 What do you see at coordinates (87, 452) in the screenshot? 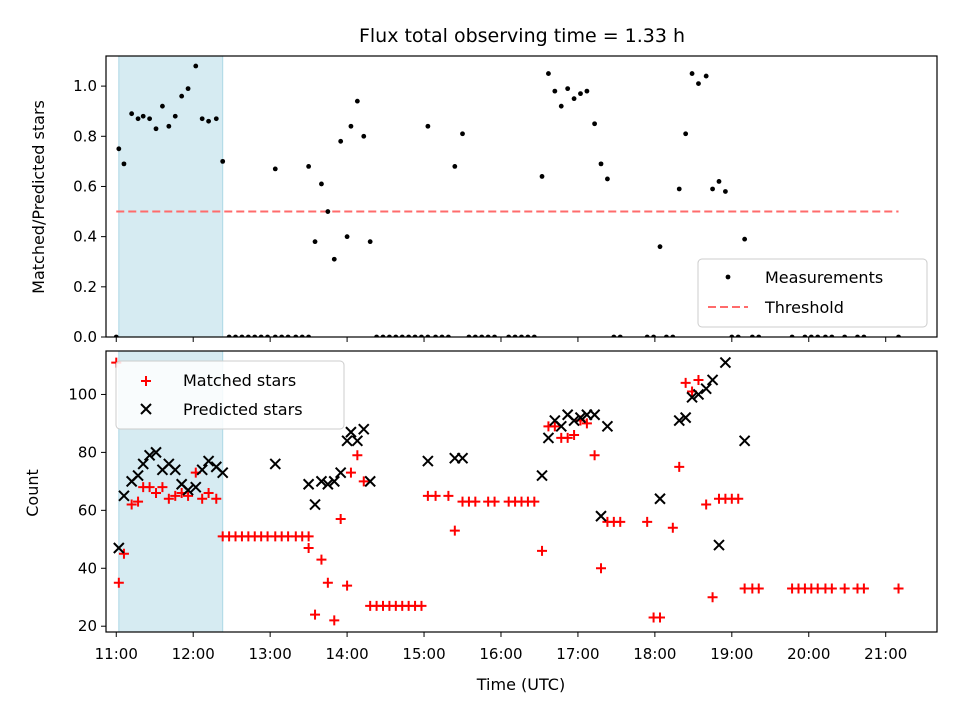
I see `bottom-y-tick-label: 80` at bounding box center [87, 452].